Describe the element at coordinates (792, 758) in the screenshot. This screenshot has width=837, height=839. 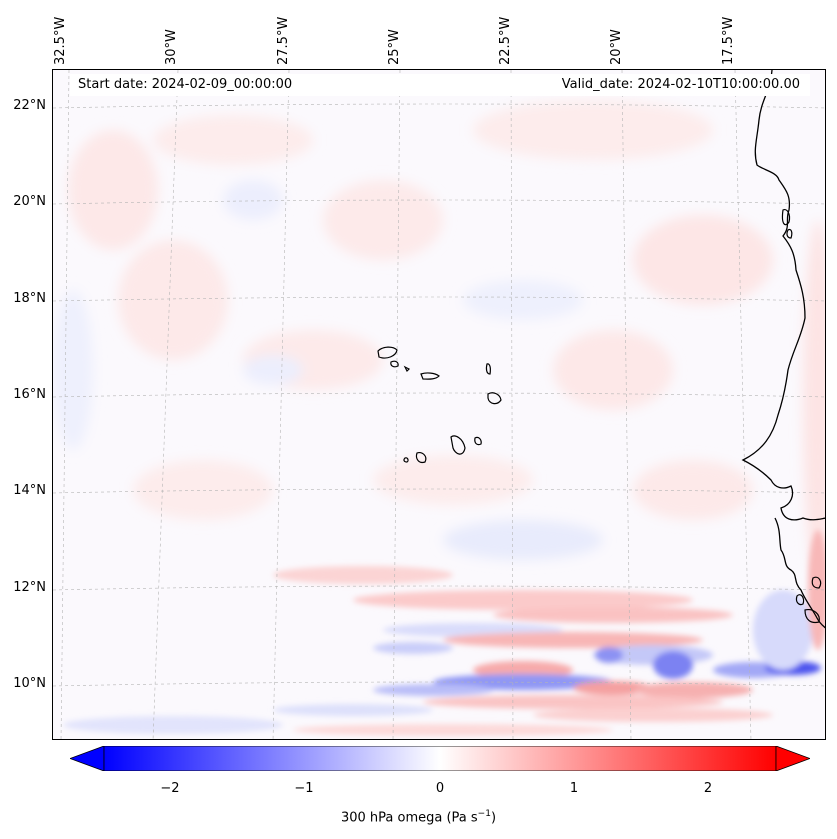
I see `colorbar-extend-max` at that location.